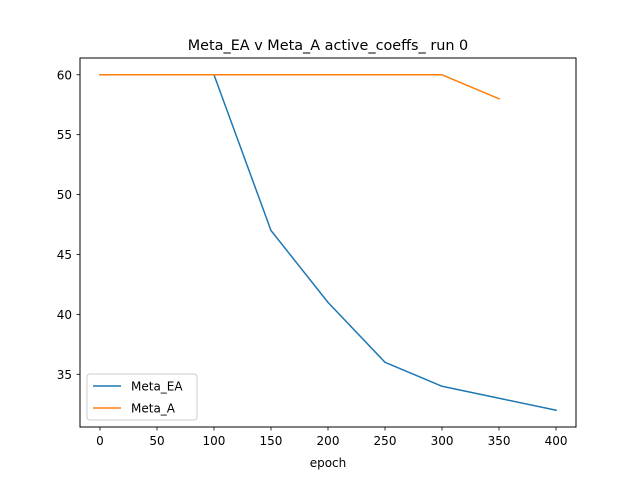 The image size is (640, 480). I want to click on x-axis-ticks: 0 50 100 150 200 250 300 350 400, so click(331, 437).